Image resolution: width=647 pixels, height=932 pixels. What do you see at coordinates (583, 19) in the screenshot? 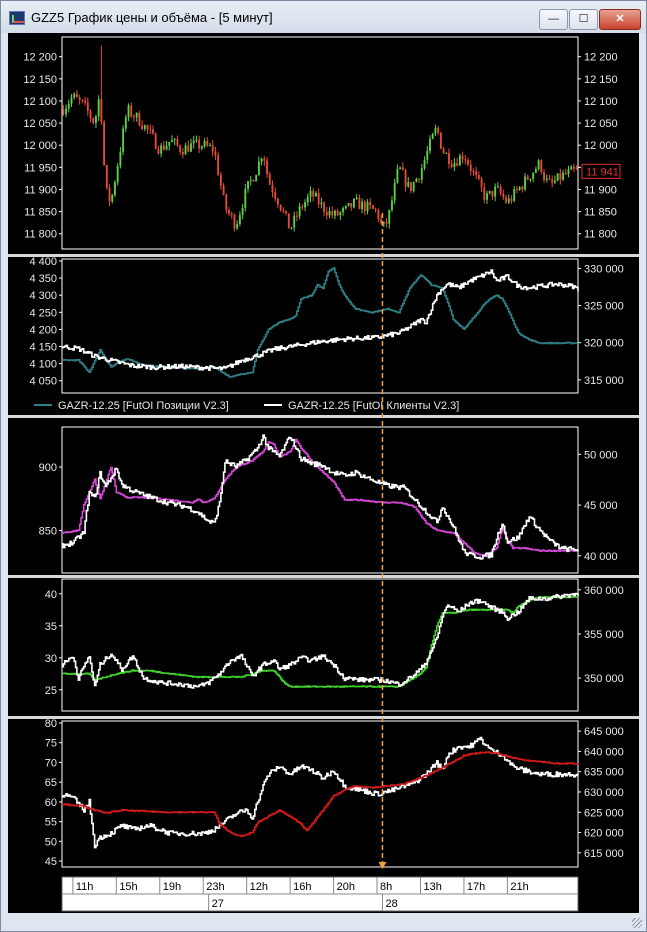
I see `maximize-button: ☐` at bounding box center [583, 19].